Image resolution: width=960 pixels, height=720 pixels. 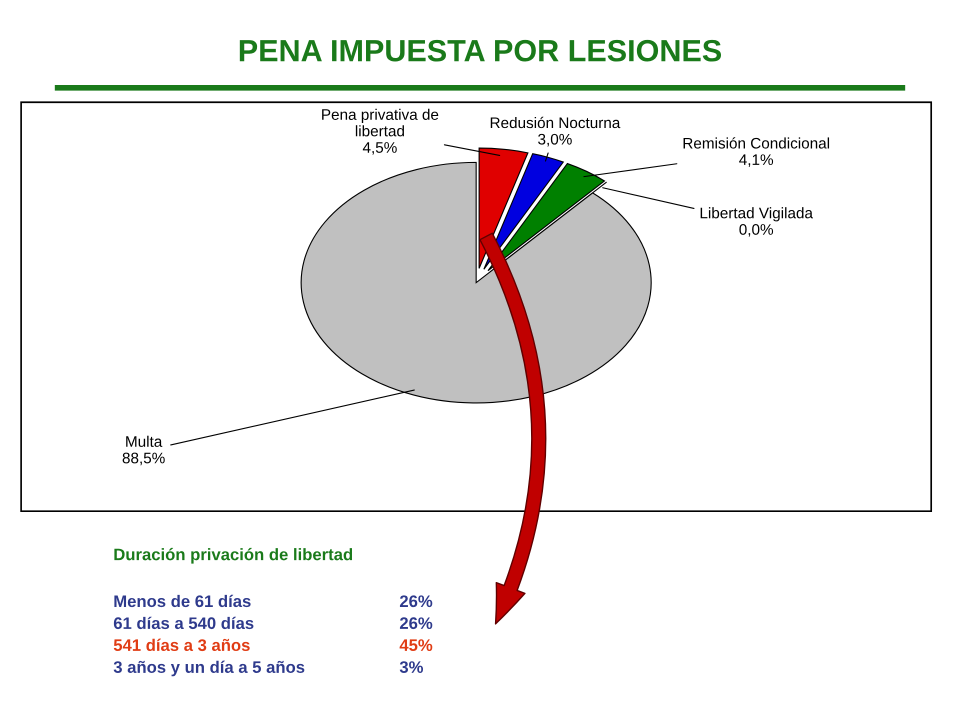 What do you see at coordinates (379, 148) in the screenshot?
I see `data-label: 4,5%` at bounding box center [379, 148].